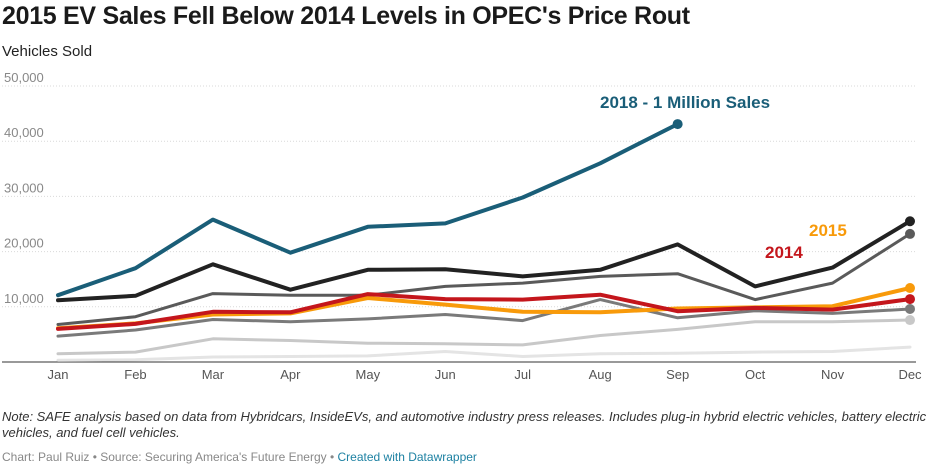 This screenshot has height=470, width=942. What do you see at coordinates (58, 374) in the screenshot?
I see `x-tick-label: Jan` at bounding box center [58, 374].